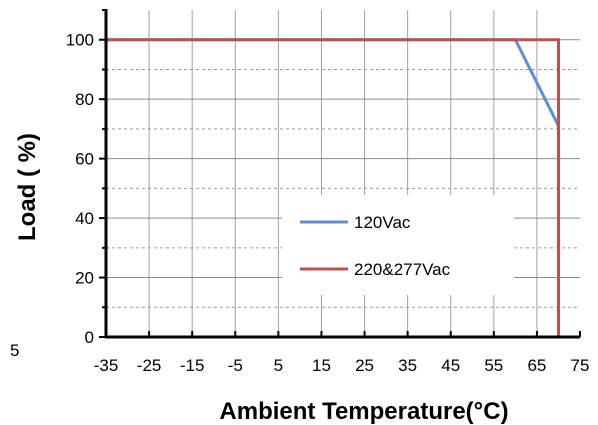 The image size is (598, 425). Describe the element at coordinates (84, 218) in the screenshot. I see `y-tick-label: 40` at that location.